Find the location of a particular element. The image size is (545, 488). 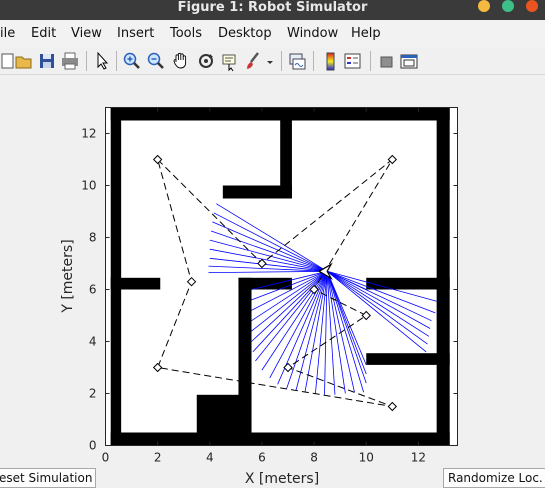

menu-window: Window is located at coordinates (312, 33).